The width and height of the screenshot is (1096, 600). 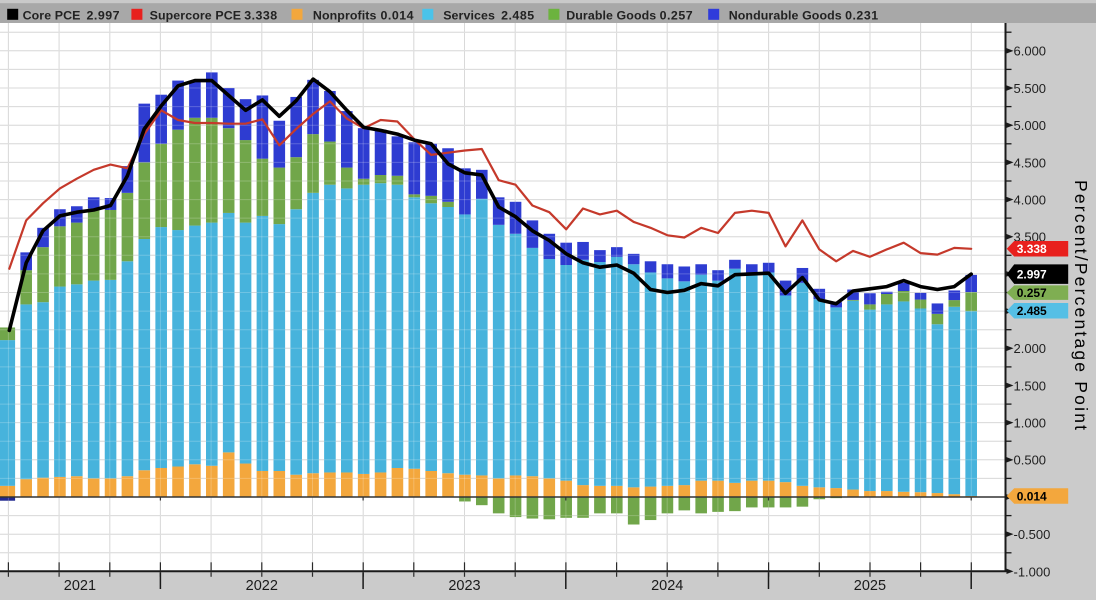 What do you see at coordinates (785, 15) in the screenshot?
I see `svg-text: Nondurable Goods` at bounding box center [785, 15].